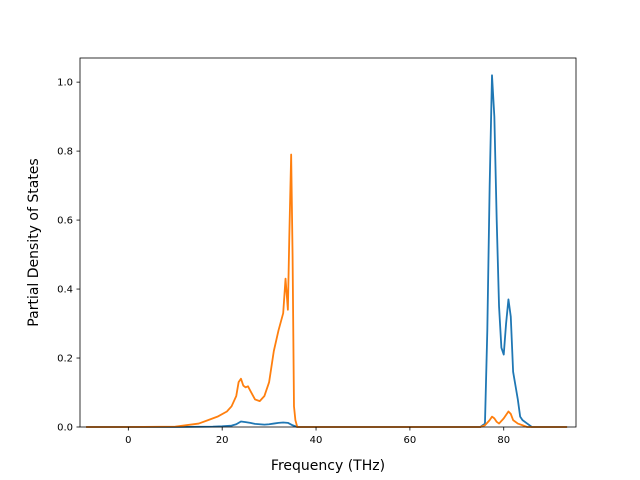 Image resolution: width=640 pixels, height=480 pixels. I want to click on y-tick-label: 1.0, so click(65, 83).